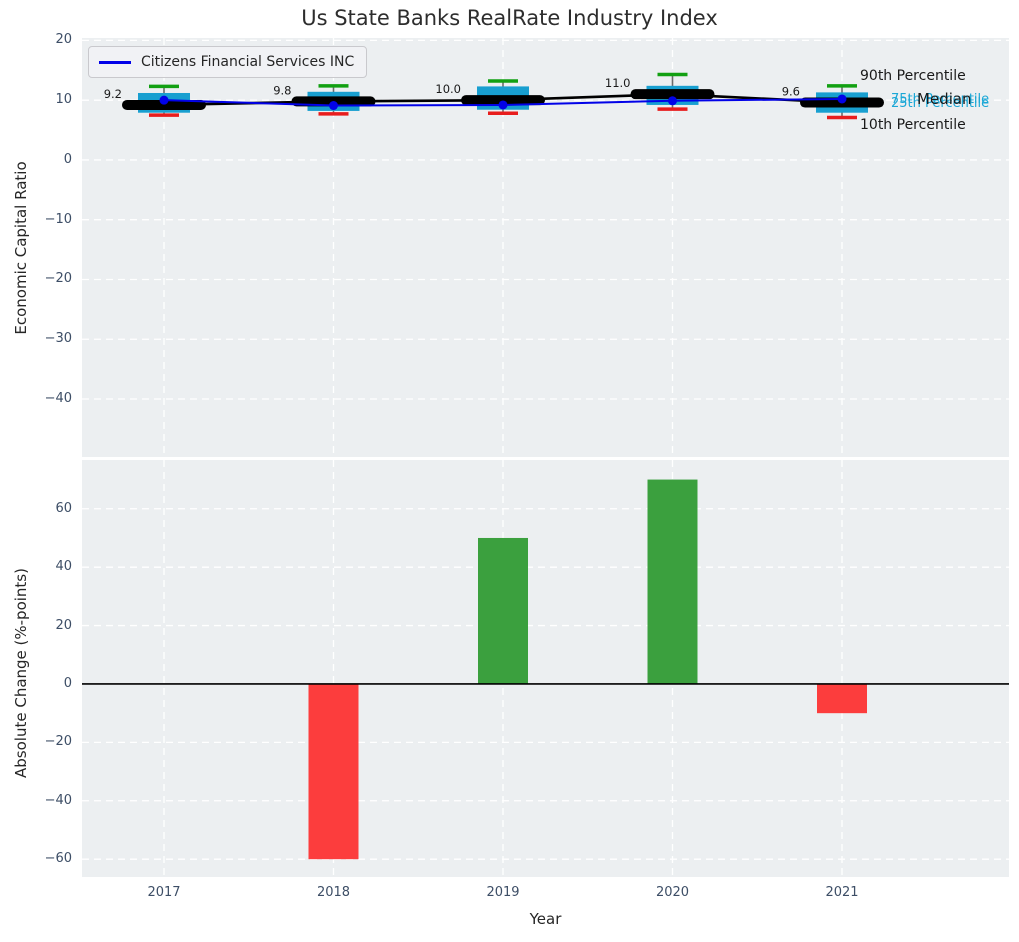  What do you see at coordinates (503, 892) in the screenshot?
I see `xtick-2019: 2019` at bounding box center [503, 892].